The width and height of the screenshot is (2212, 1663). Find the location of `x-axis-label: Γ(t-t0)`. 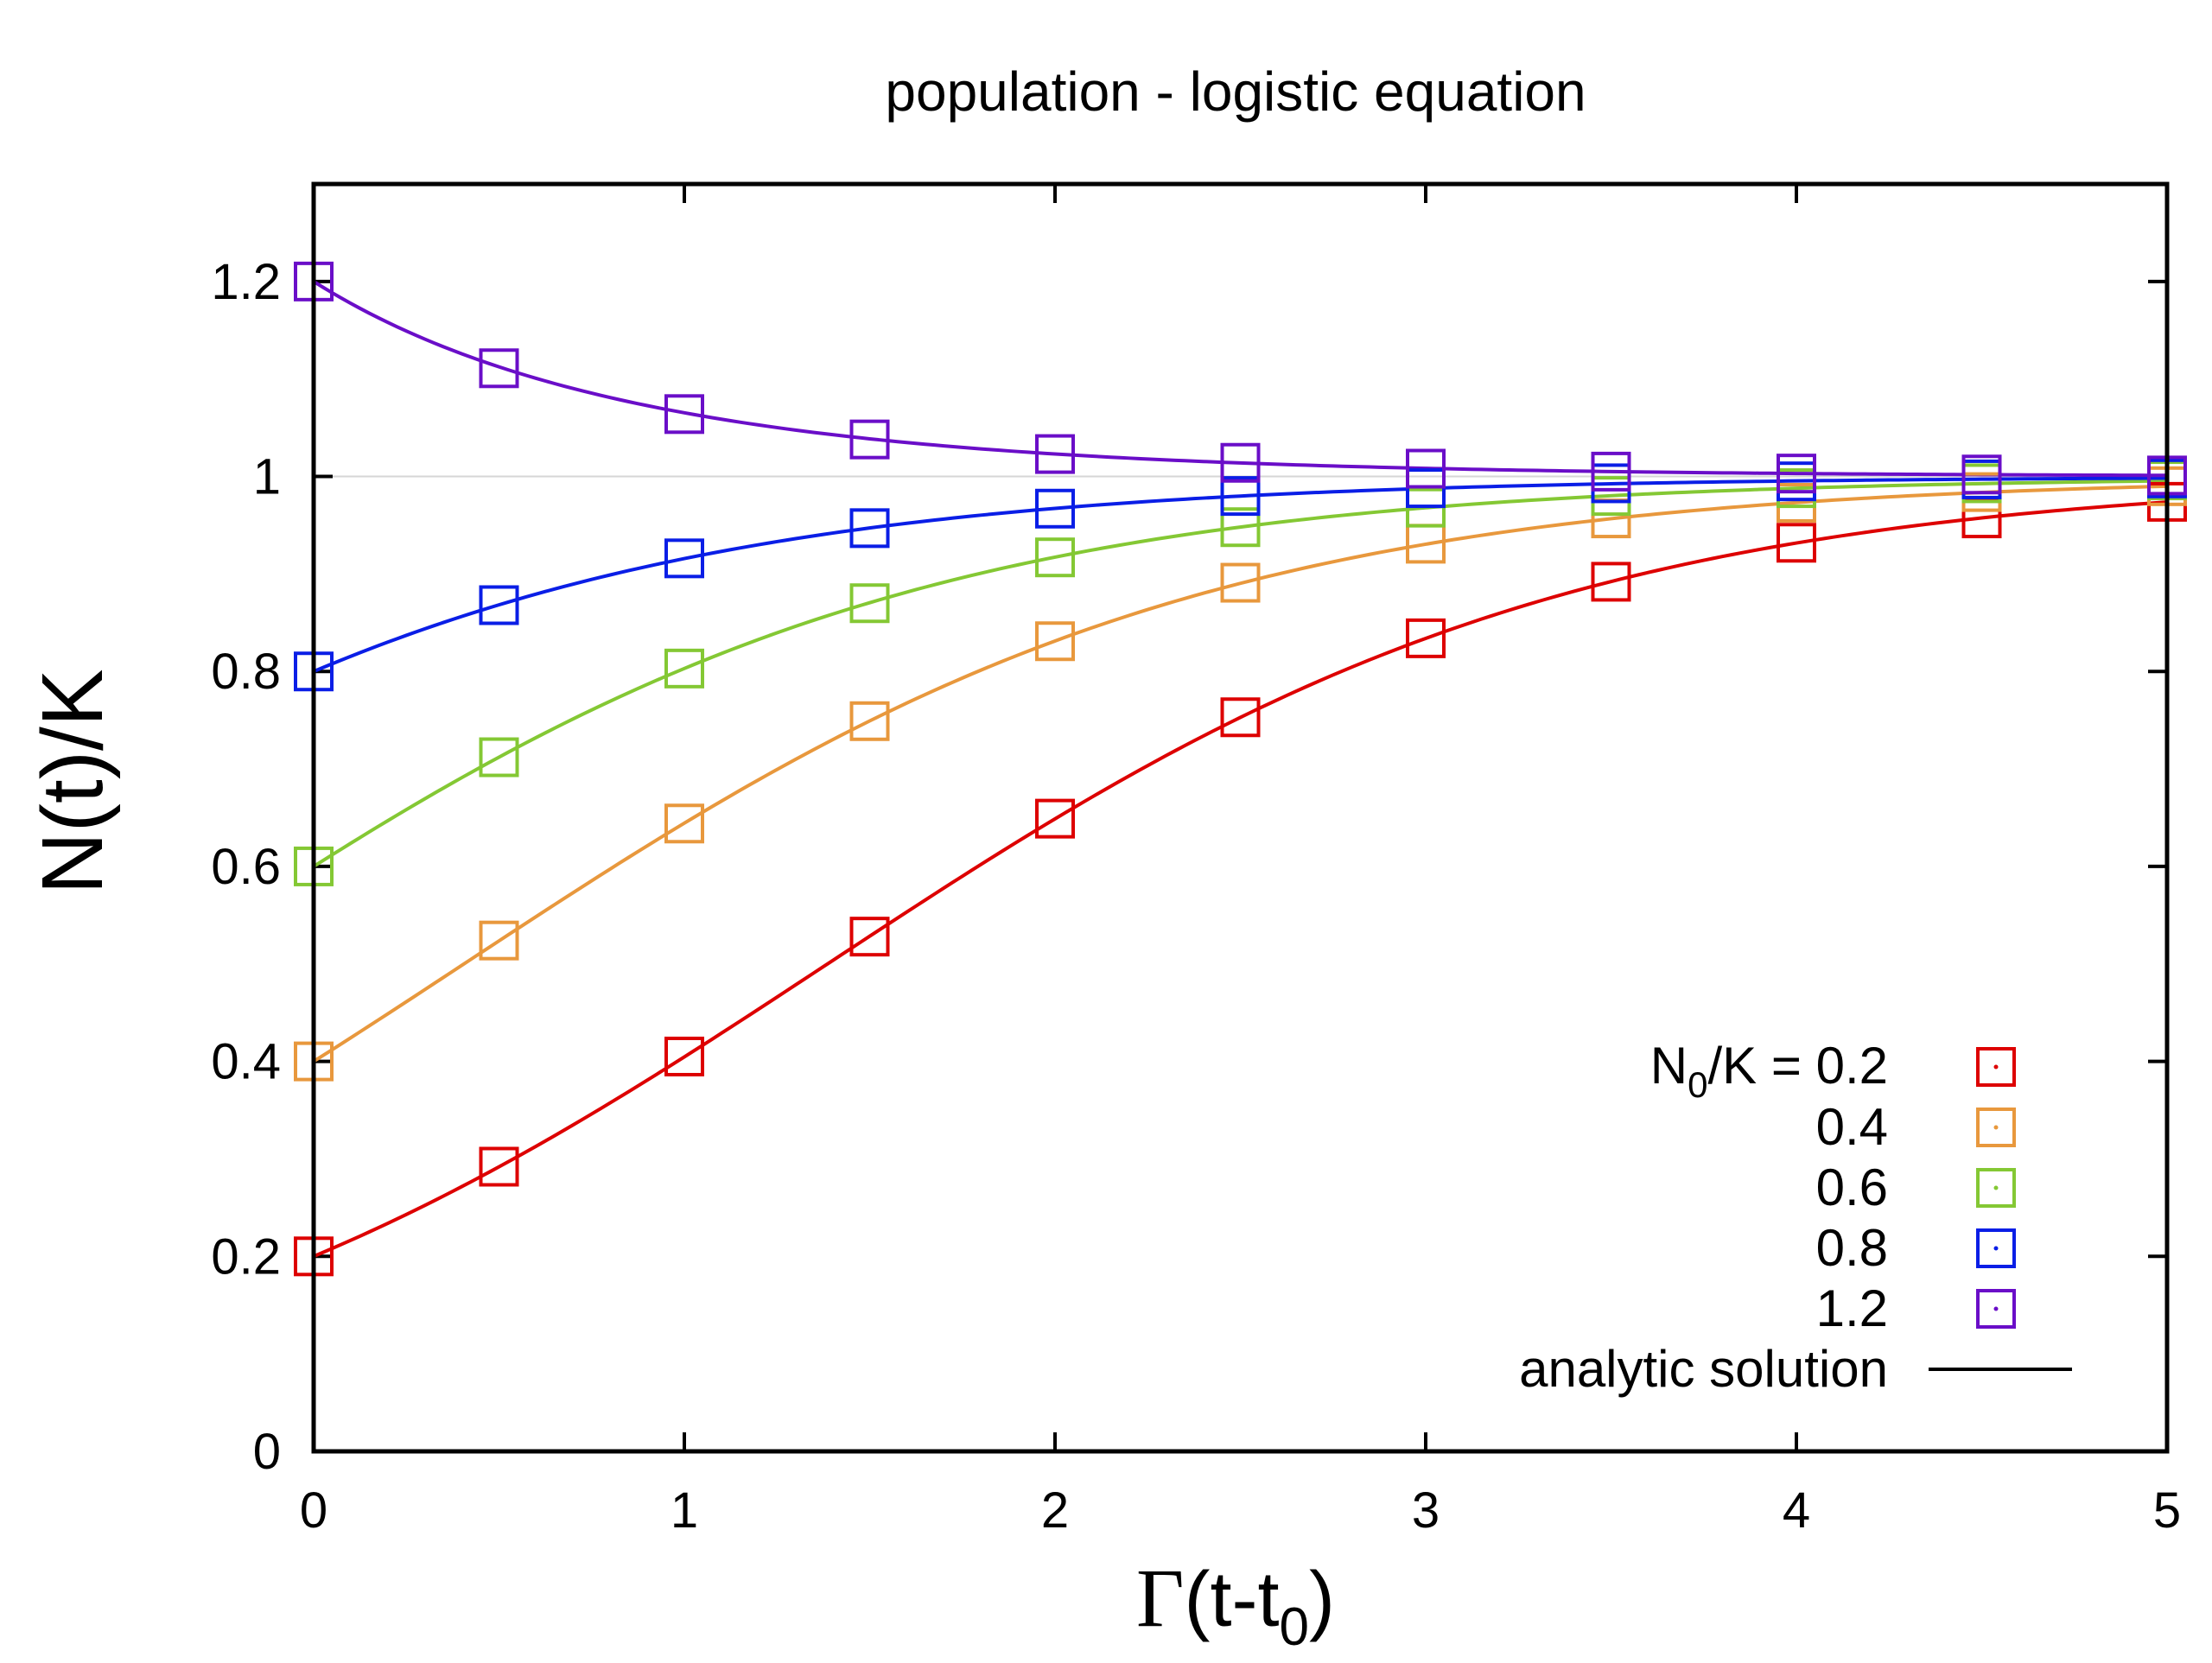

x-axis-label: Γ(t-t0) is located at coordinates (1235, 1605).